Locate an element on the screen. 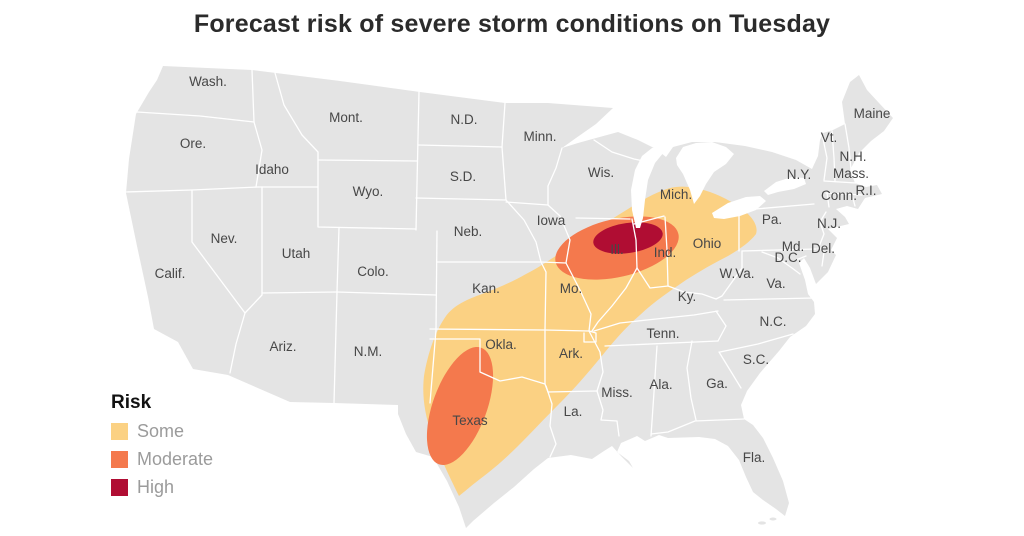  state-label-sd: S.D. is located at coordinates (463, 176).